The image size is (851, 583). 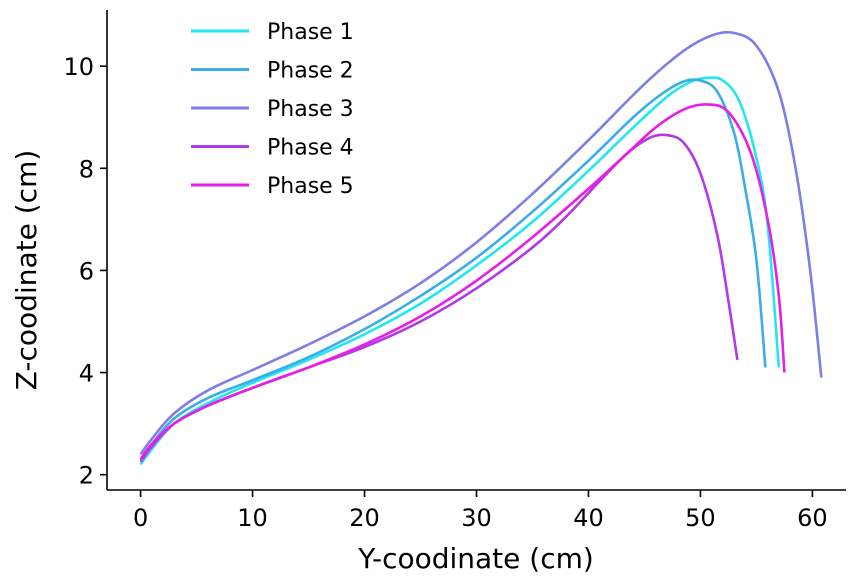 I want to click on x-tick-label: 20, so click(x=364, y=518).